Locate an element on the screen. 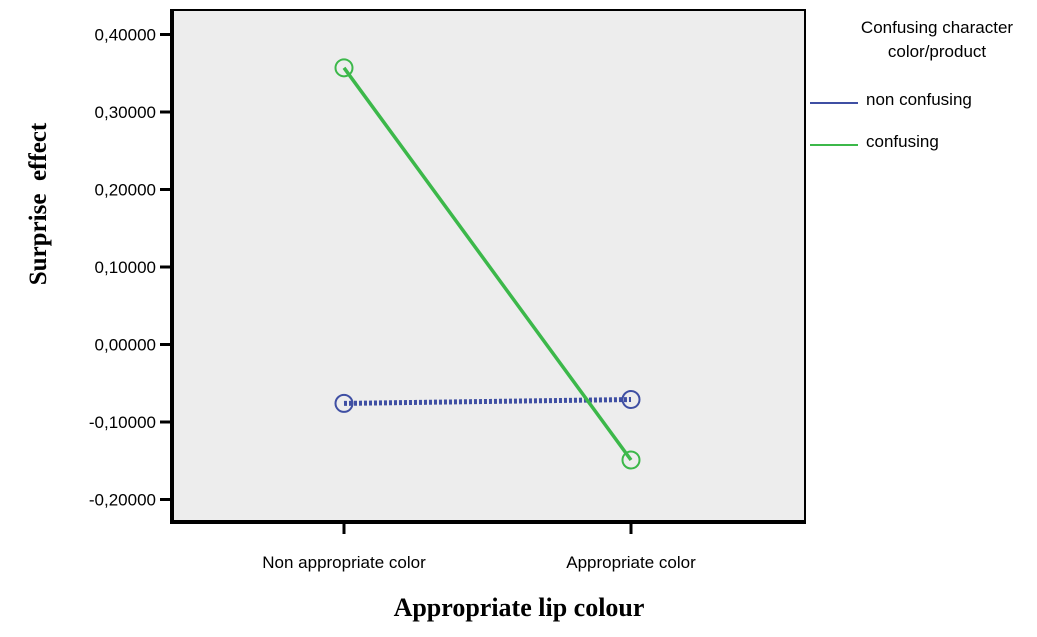 The image size is (1037, 637). y-tick-label: 0,20000 is located at coordinates (125, 190).